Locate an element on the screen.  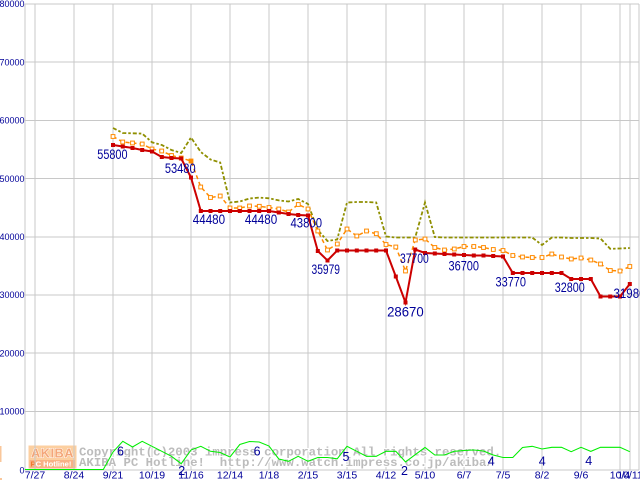
svg-text: 2/15 is located at coordinates (308, 475).